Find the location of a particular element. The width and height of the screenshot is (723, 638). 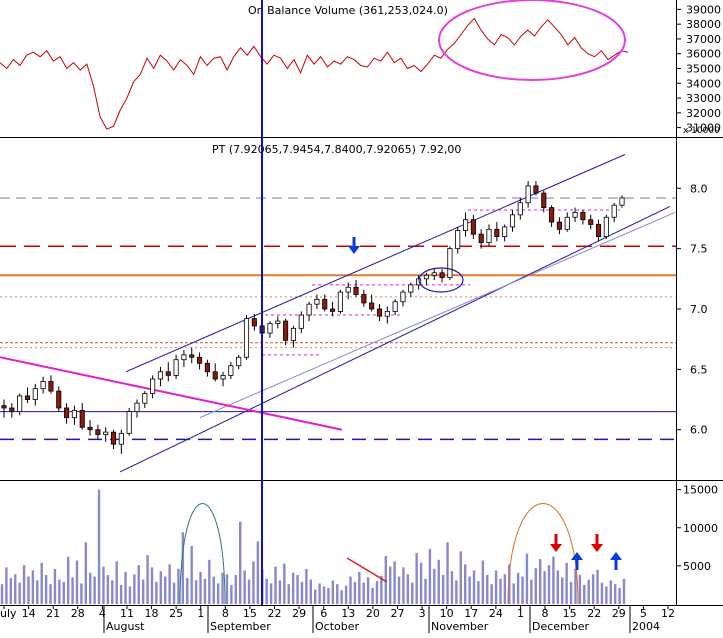

obv-tick-label: 39000 is located at coordinates (703, 9).